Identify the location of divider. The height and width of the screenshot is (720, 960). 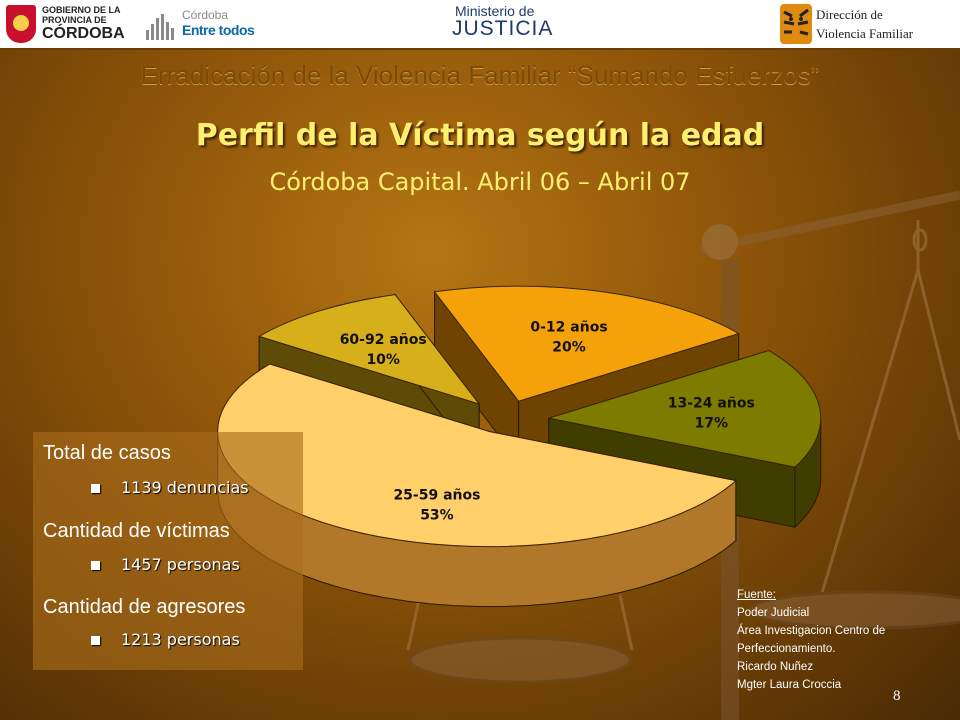
(480, 49).